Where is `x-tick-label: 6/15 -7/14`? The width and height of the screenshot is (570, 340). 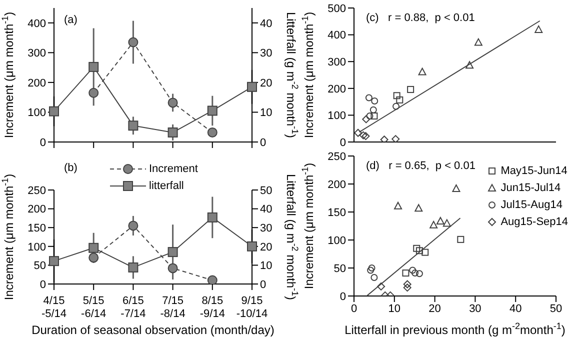
x-tick-label: 6/15 -7/14 is located at coordinates (133, 307).